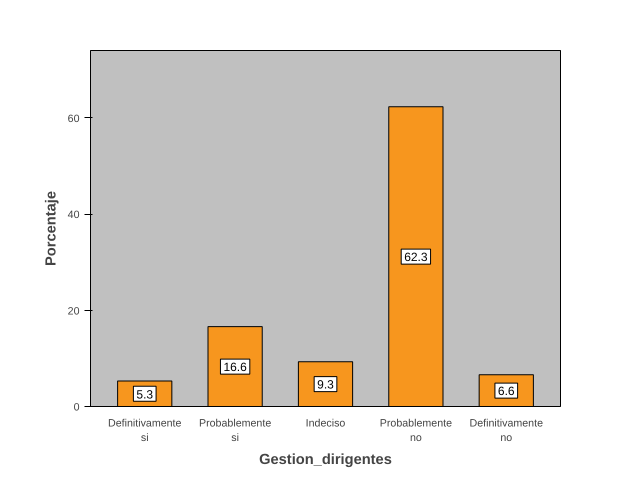  I want to click on y-tick-label: 60, so click(74, 118).